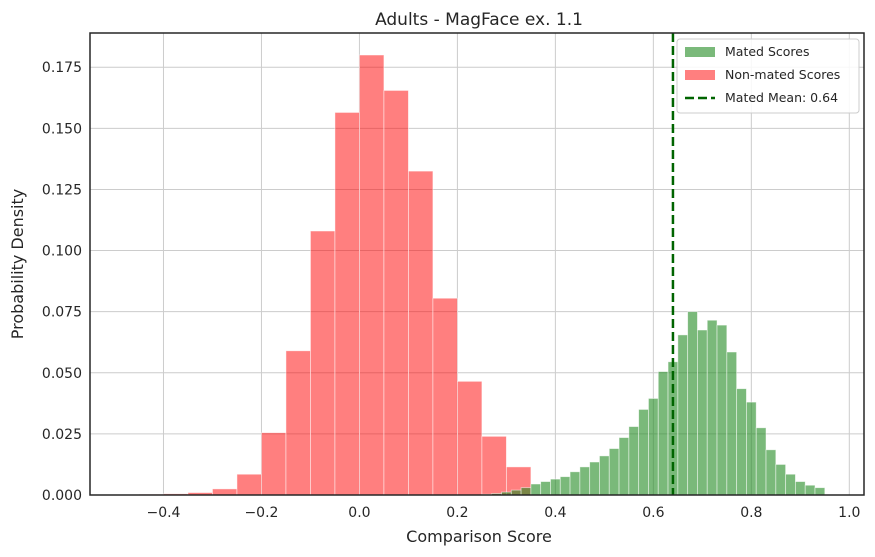 The image size is (875, 557). What do you see at coordinates (62, 190) in the screenshot?
I see `y-tick-label: 0.125` at bounding box center [62, 190].